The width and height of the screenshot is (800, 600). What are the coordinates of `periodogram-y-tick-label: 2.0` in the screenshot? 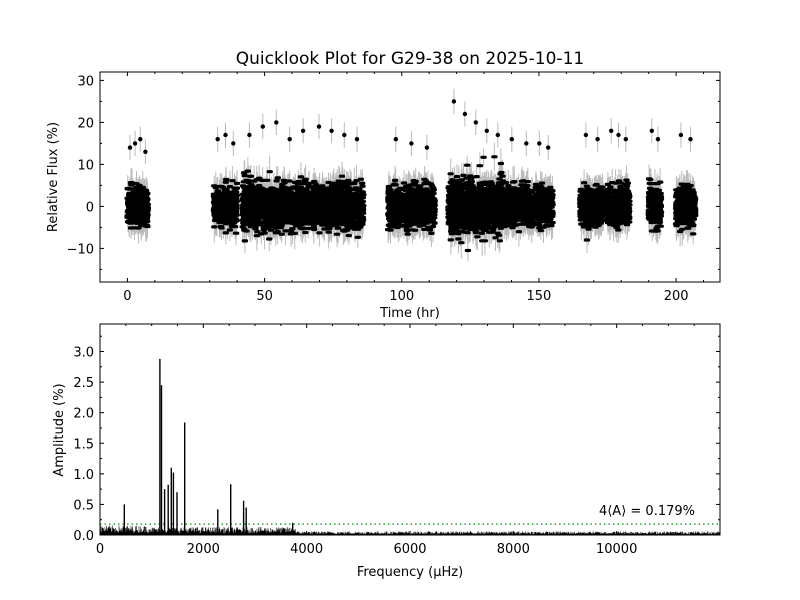 It's located at (83, 414).